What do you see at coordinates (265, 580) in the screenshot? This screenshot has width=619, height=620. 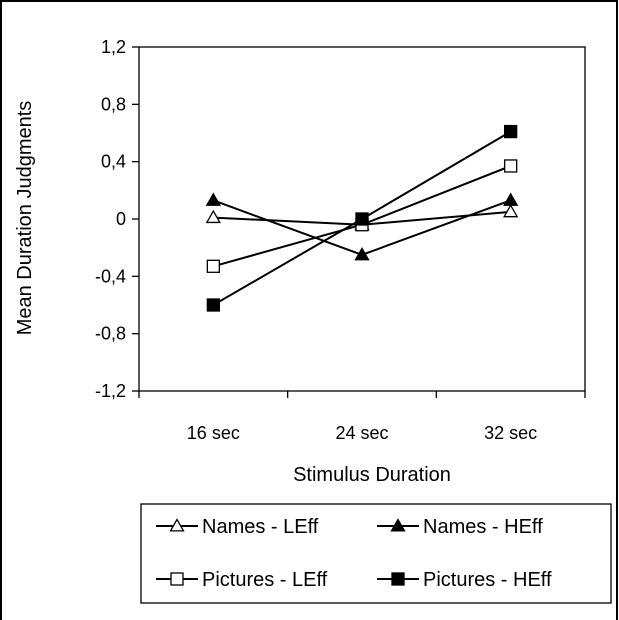 I see `legend-label: Pictures - LEff` at bounding box center [265, 580].